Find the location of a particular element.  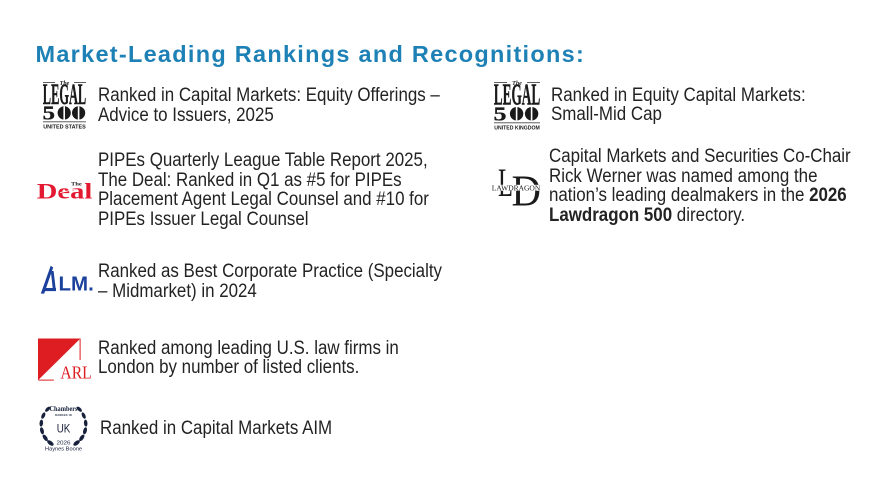

svg-text: UK is located at coordinates (64, 428).